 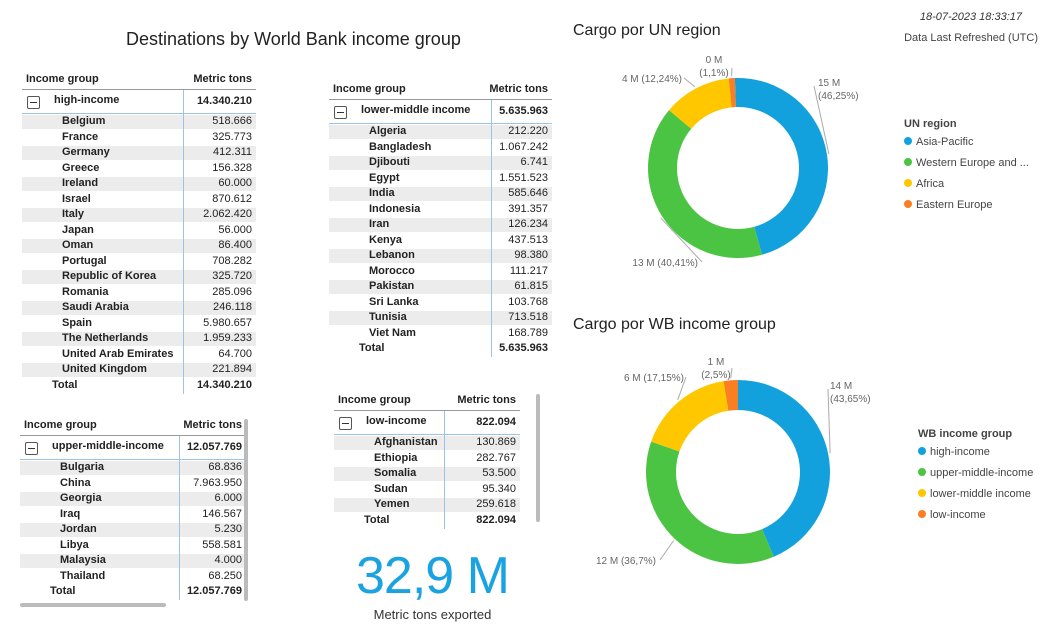 What do you see at coordinates (74, 544) in the screenshot?
I see `row-country: Libya` at bounding box center [74, 544].